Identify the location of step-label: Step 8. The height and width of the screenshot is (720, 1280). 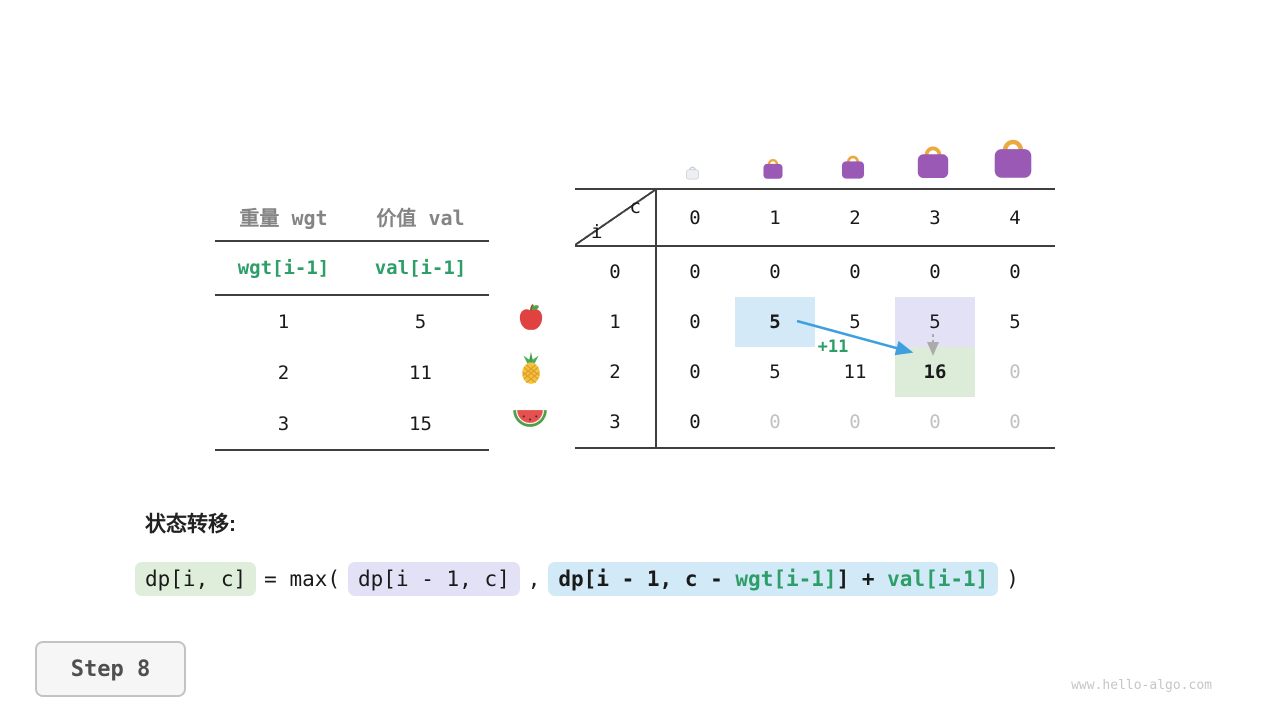
(110, 669).